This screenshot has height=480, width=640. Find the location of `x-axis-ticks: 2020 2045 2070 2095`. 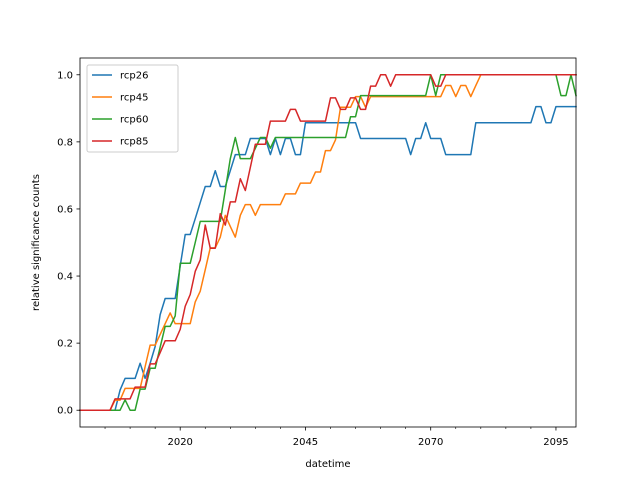

x-axis-ticks: 2020 2045 2070 2095 is located at coordinates (336, 437).